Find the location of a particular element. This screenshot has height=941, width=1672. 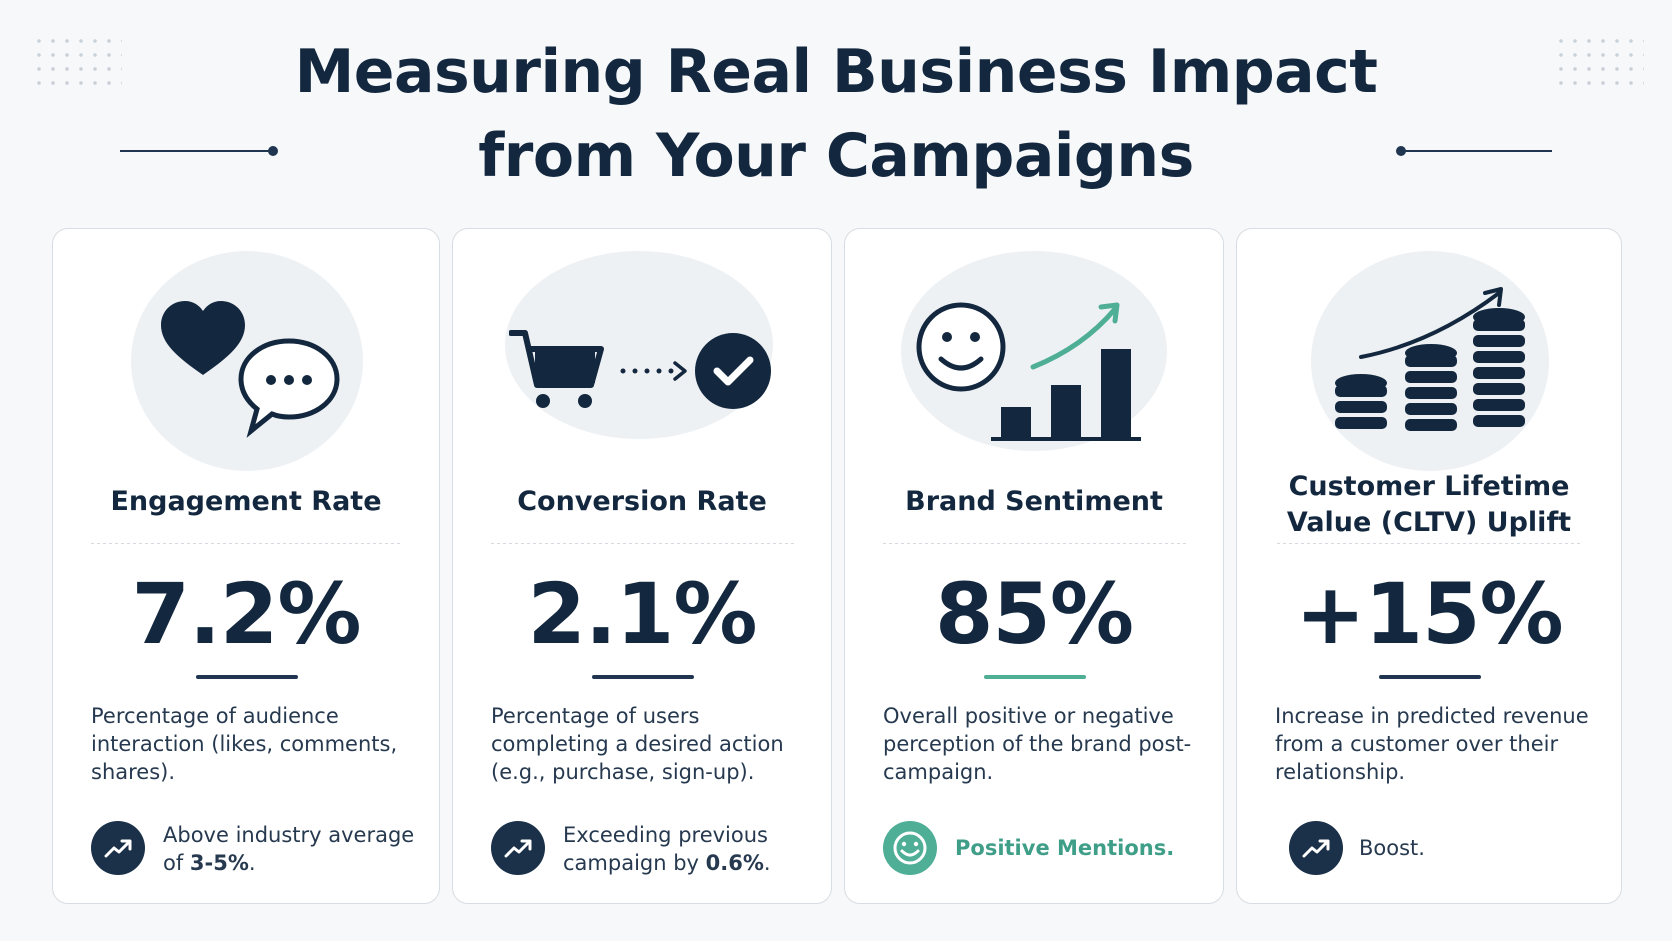

metric-note-prefix: campaign by is located at coordinates (634, 863).